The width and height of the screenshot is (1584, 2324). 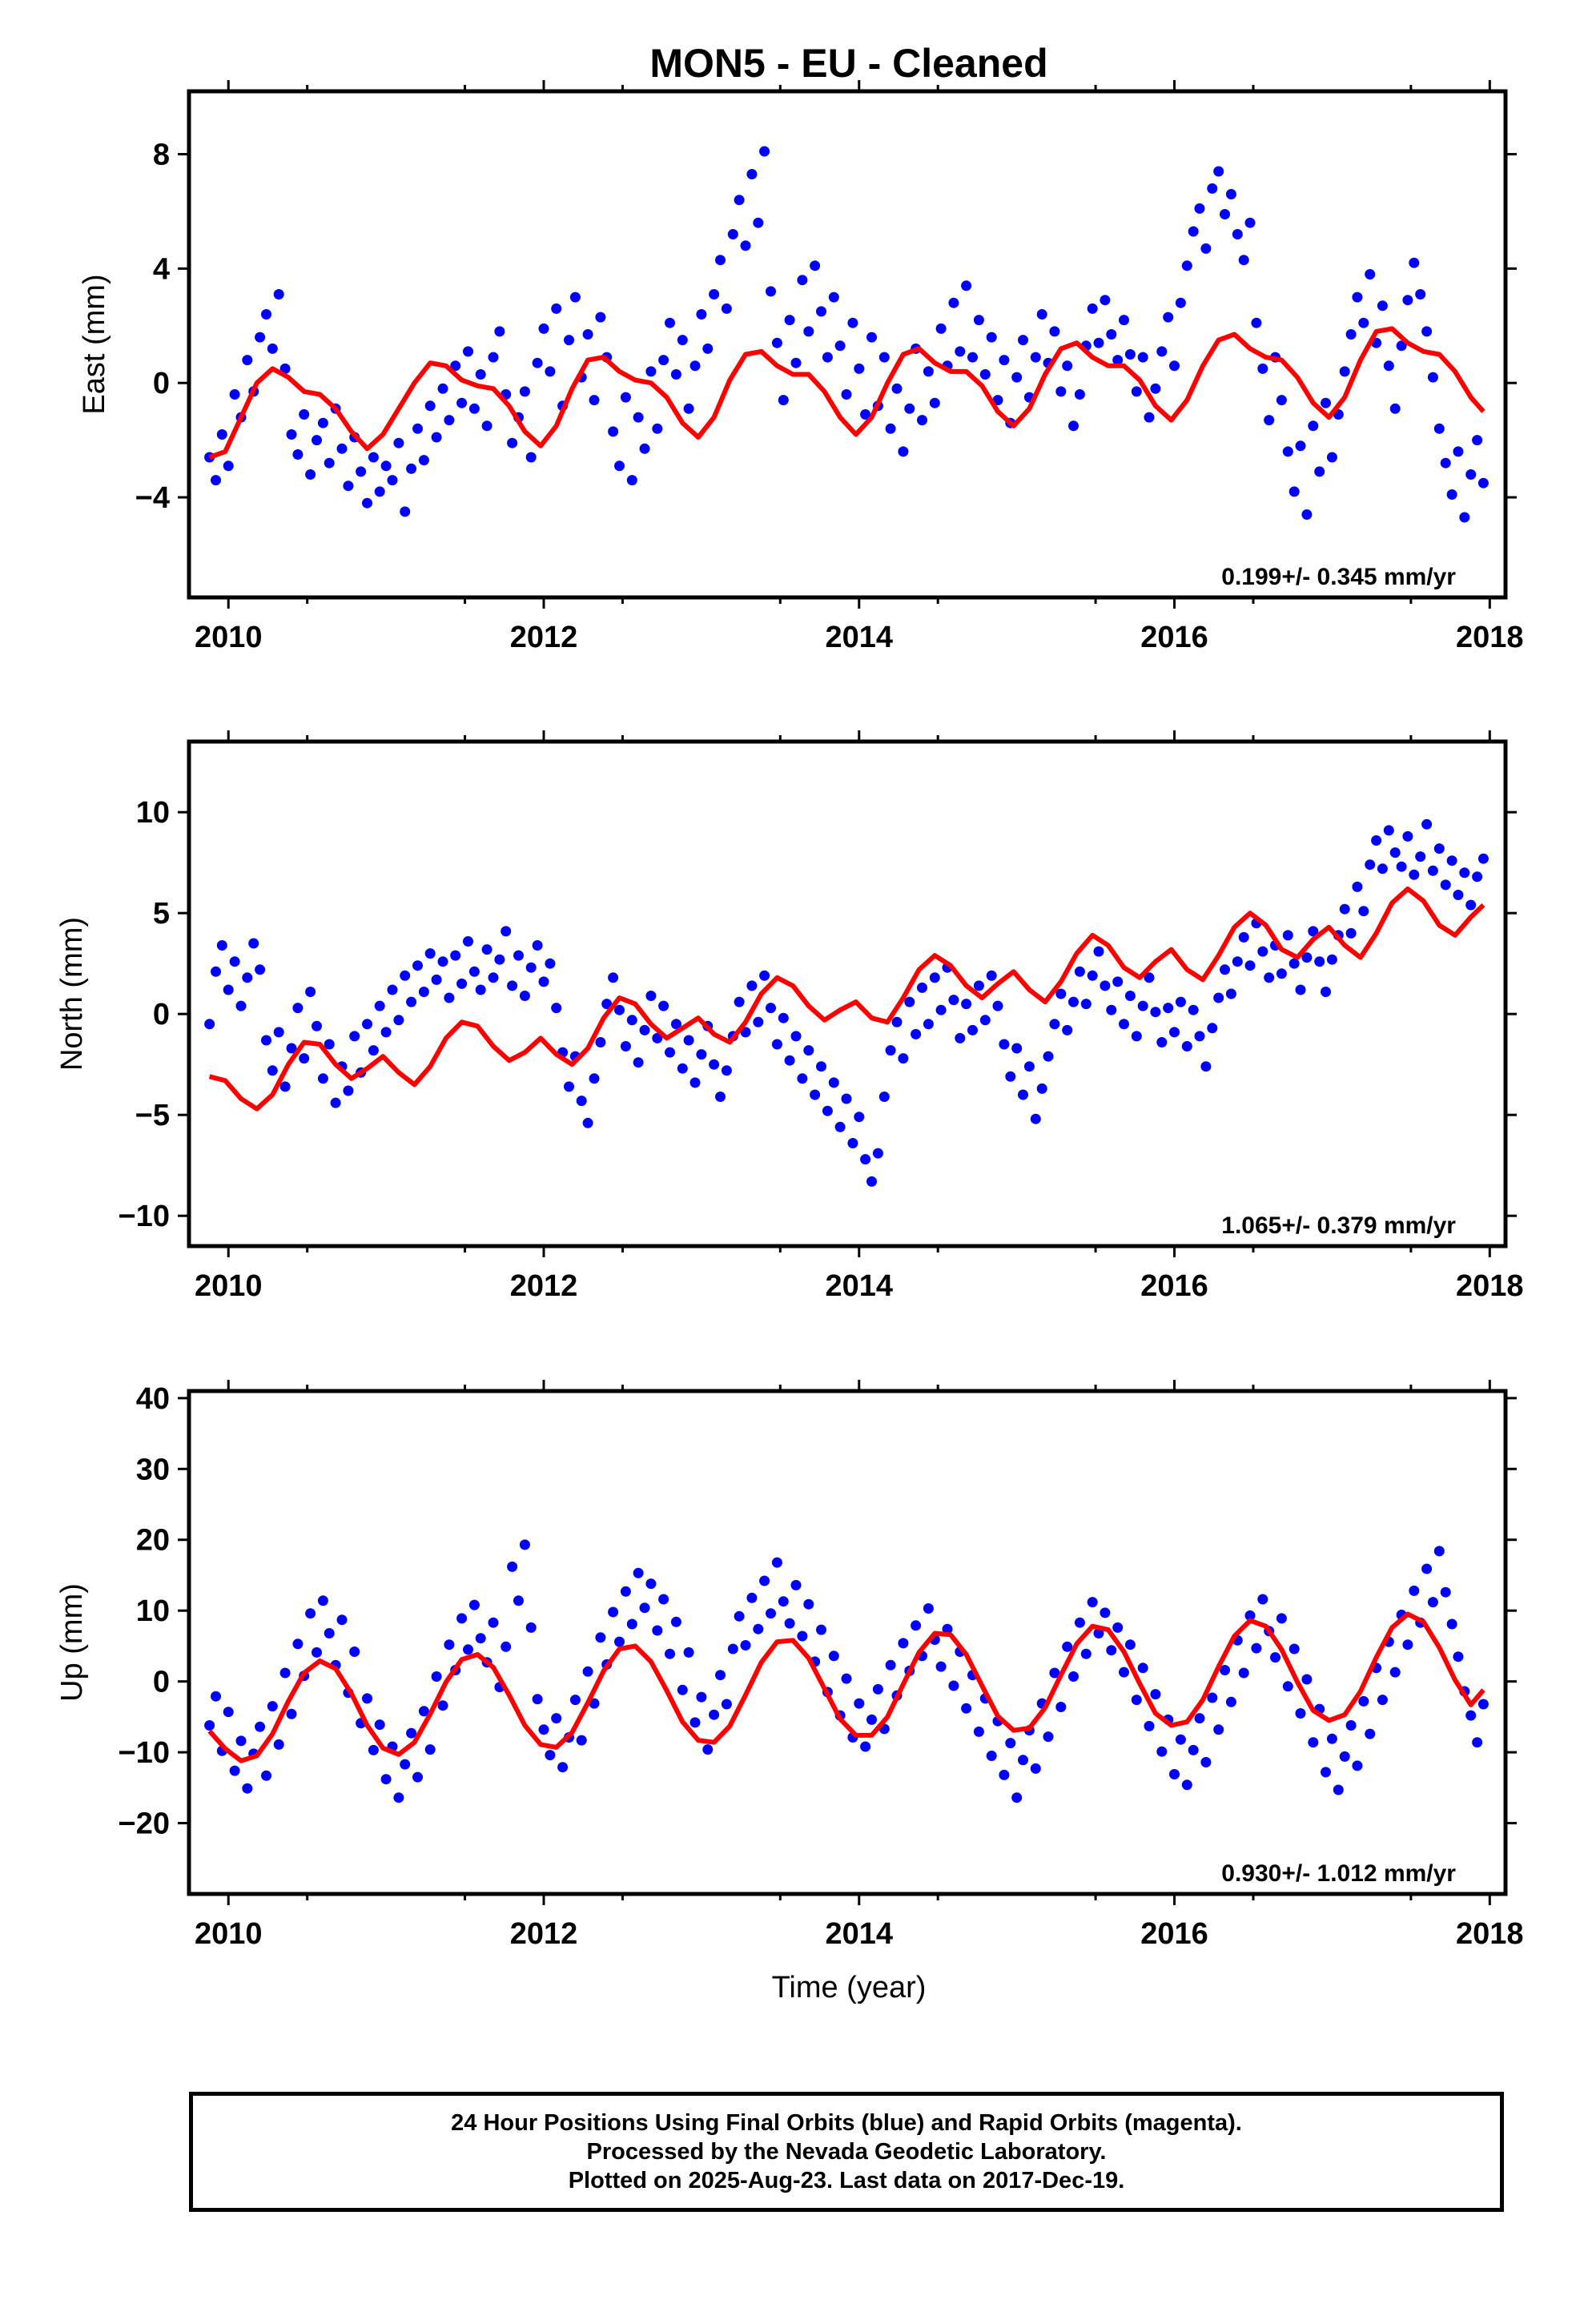 I want to click on y-tick-label: 0, so click(x=161, y=1015).